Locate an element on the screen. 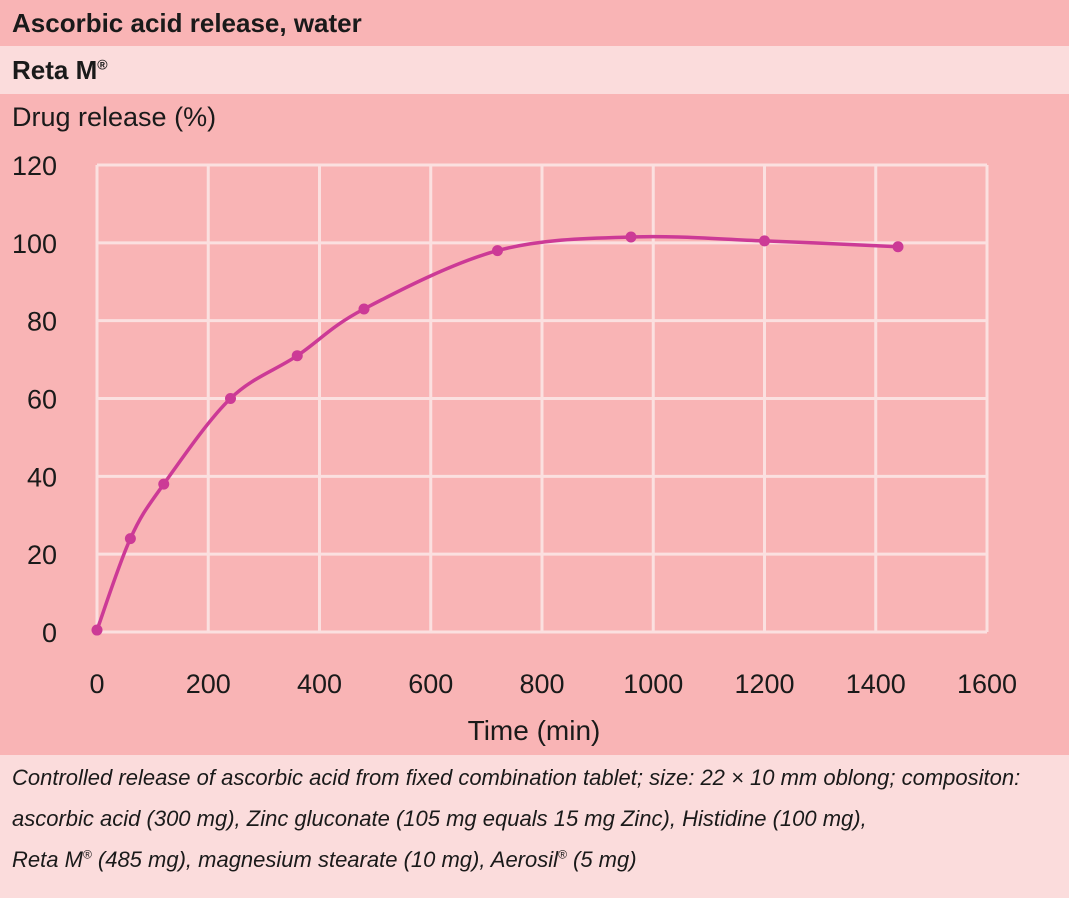  x-tick-label: 400 is located at coordinates (319, 684).